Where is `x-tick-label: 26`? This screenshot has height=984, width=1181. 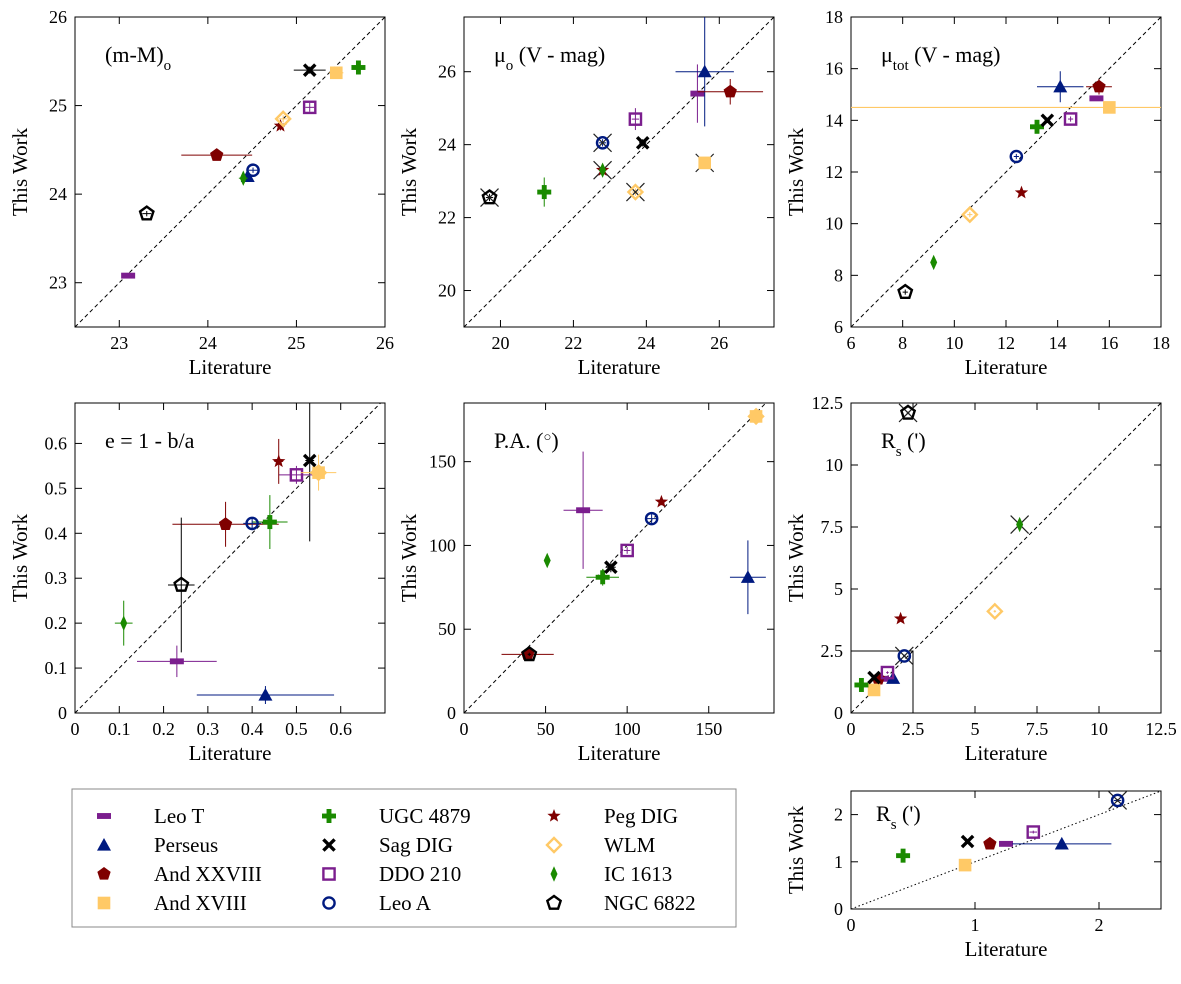
x-tick-label: 26 is located at coordinates (385, 343).